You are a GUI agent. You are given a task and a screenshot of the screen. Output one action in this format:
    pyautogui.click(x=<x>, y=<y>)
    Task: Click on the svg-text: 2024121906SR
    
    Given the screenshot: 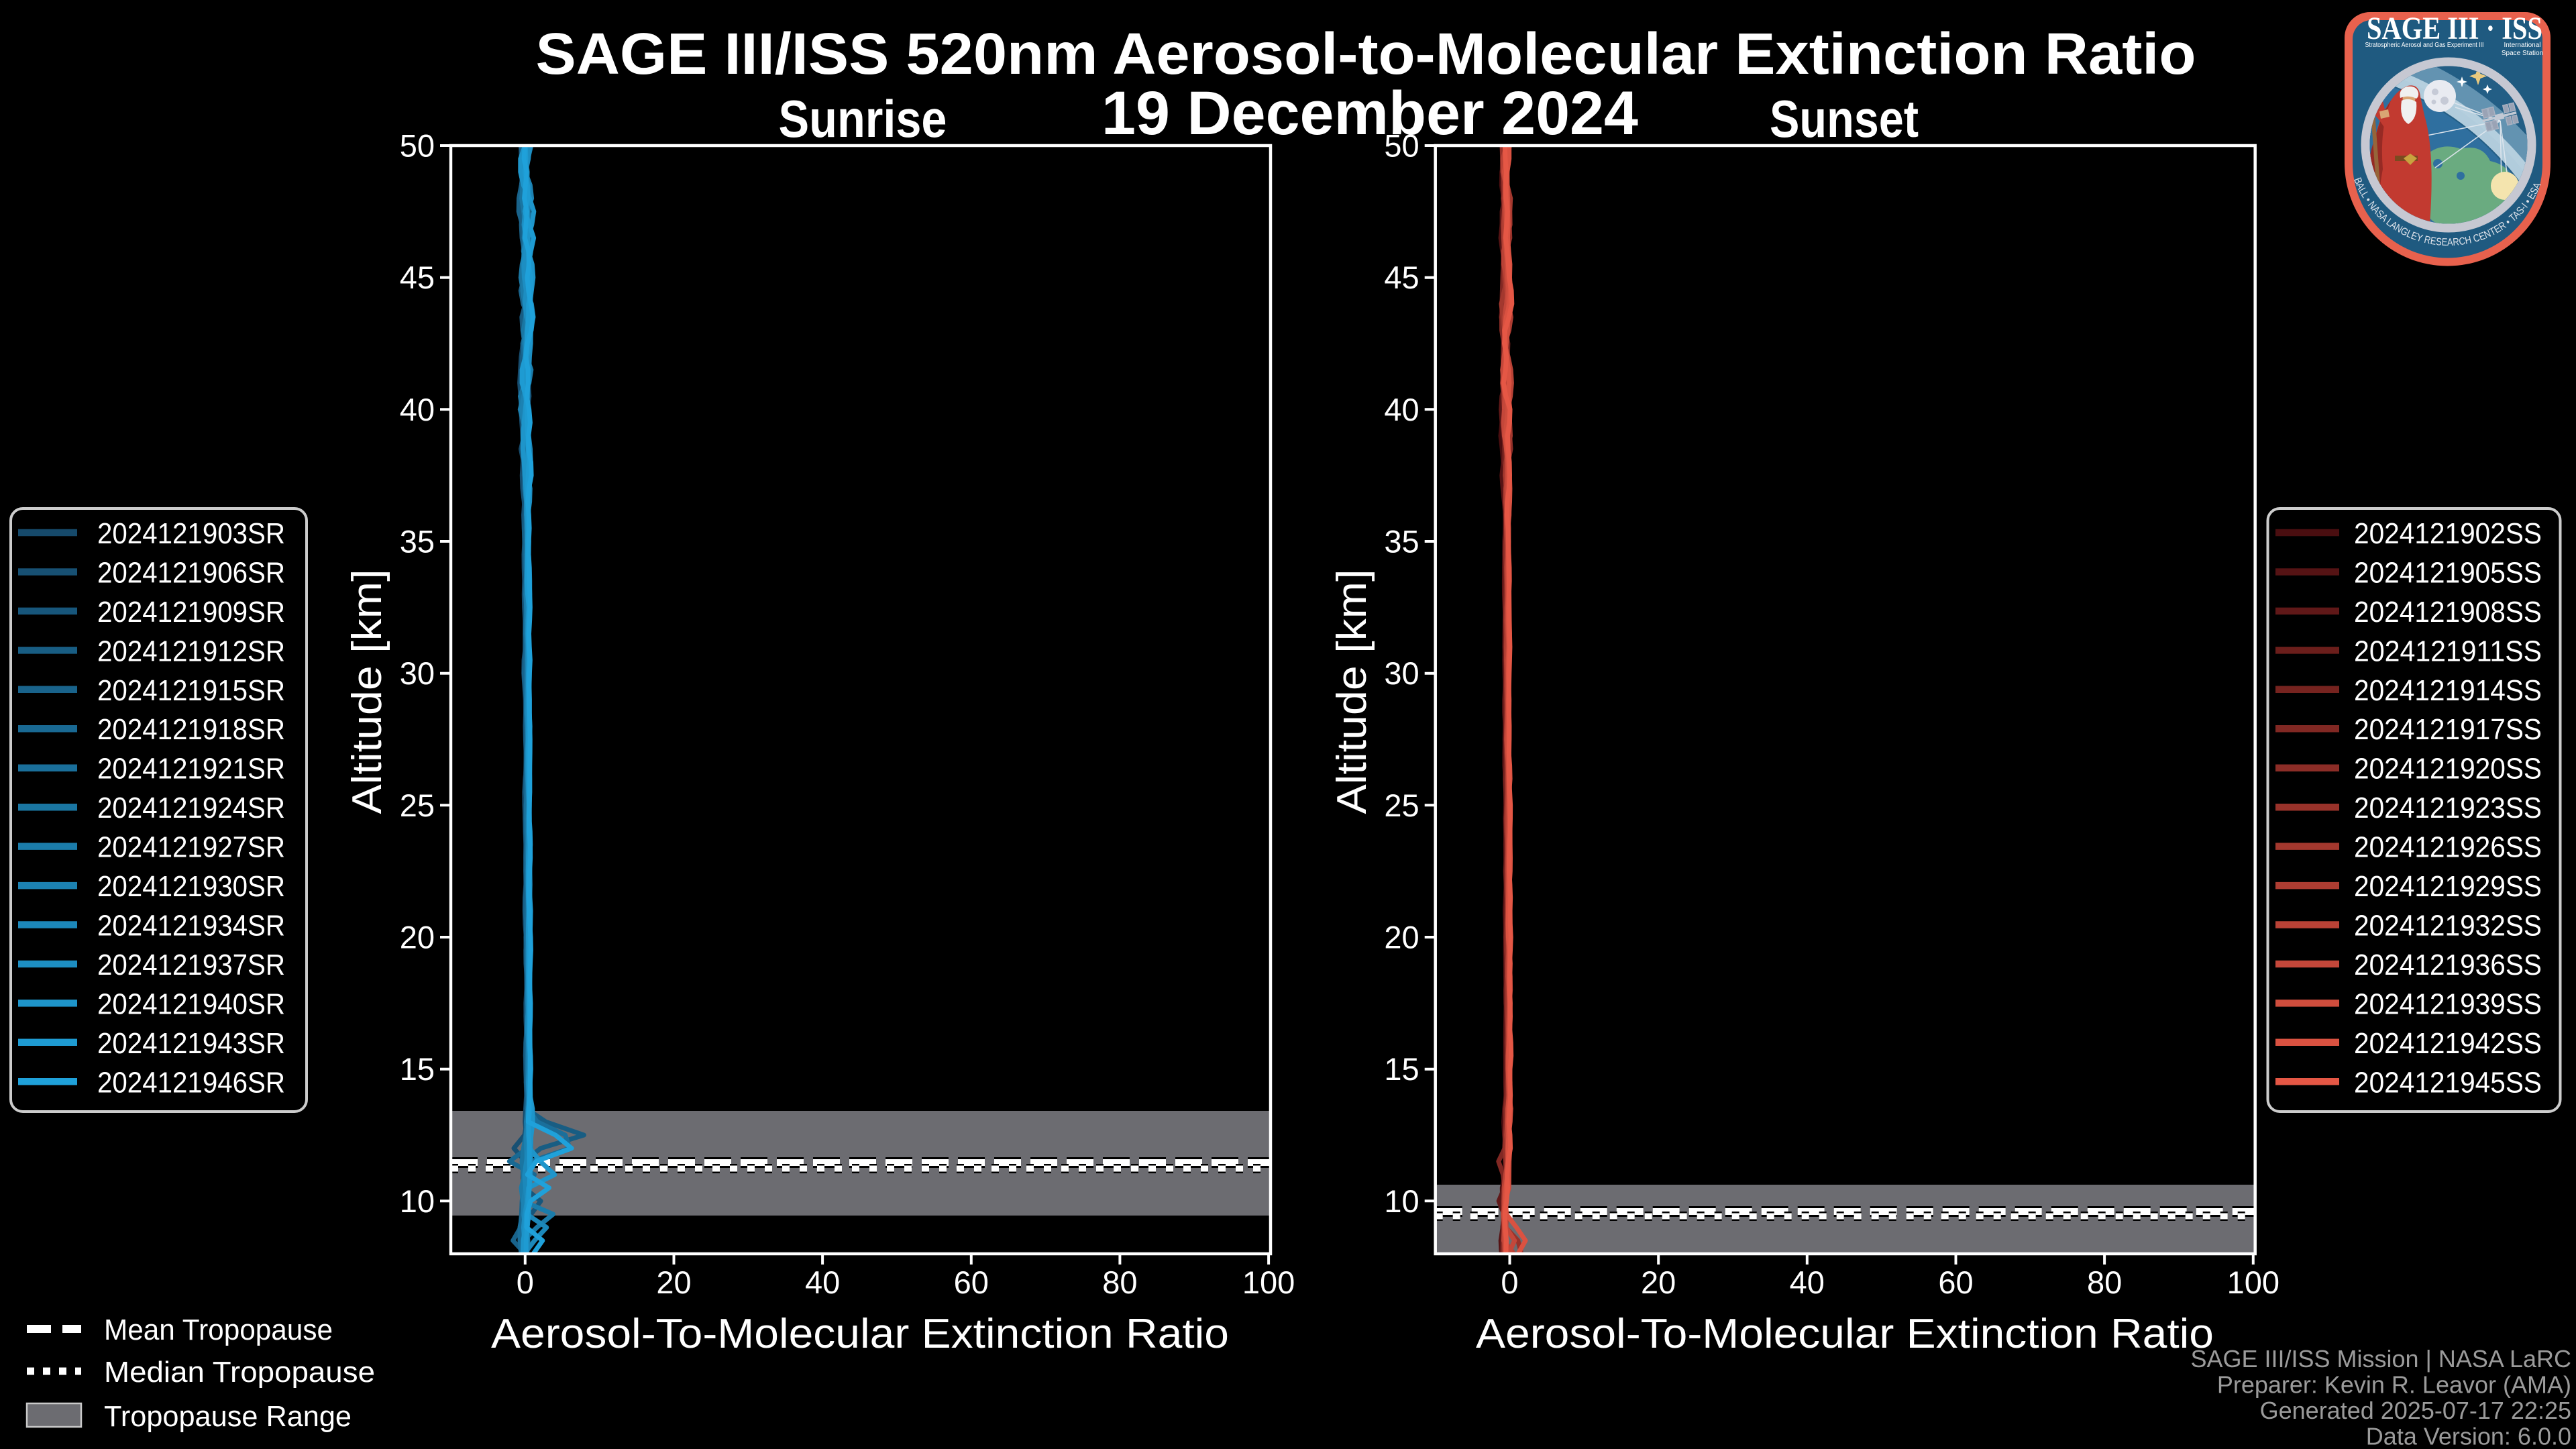 What is the action you would take?
    pyautogui.click(x=191, y=573)
    